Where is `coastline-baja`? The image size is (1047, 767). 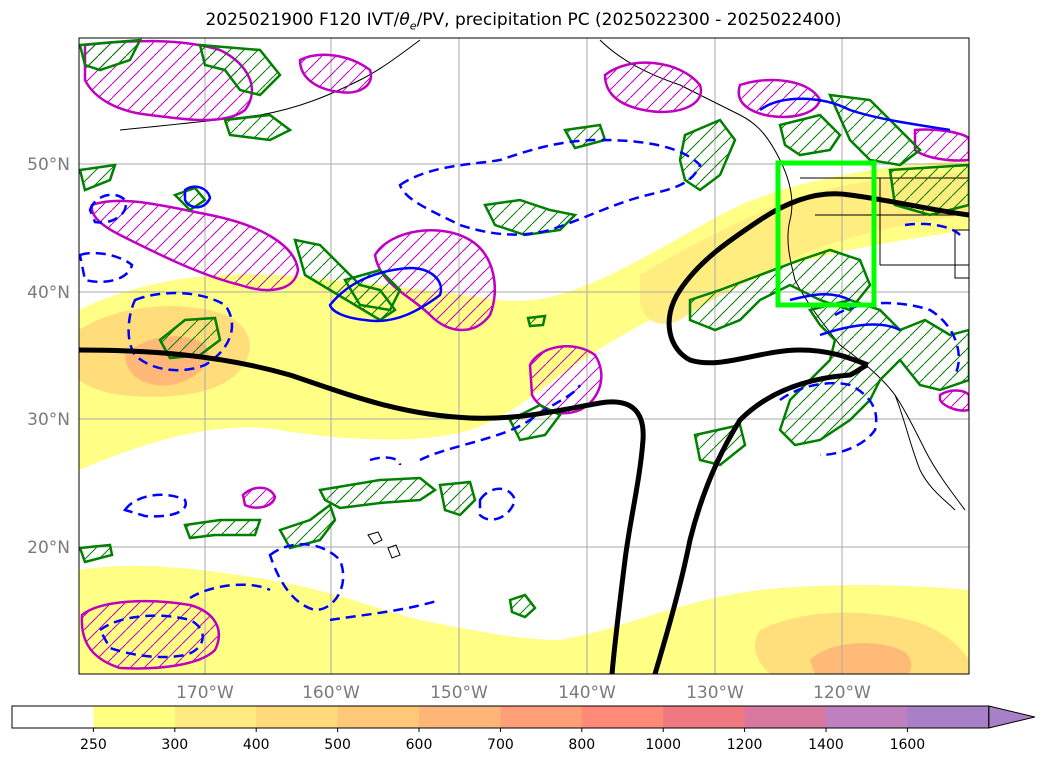
coastline-baja is located at coordinates (925, 452).